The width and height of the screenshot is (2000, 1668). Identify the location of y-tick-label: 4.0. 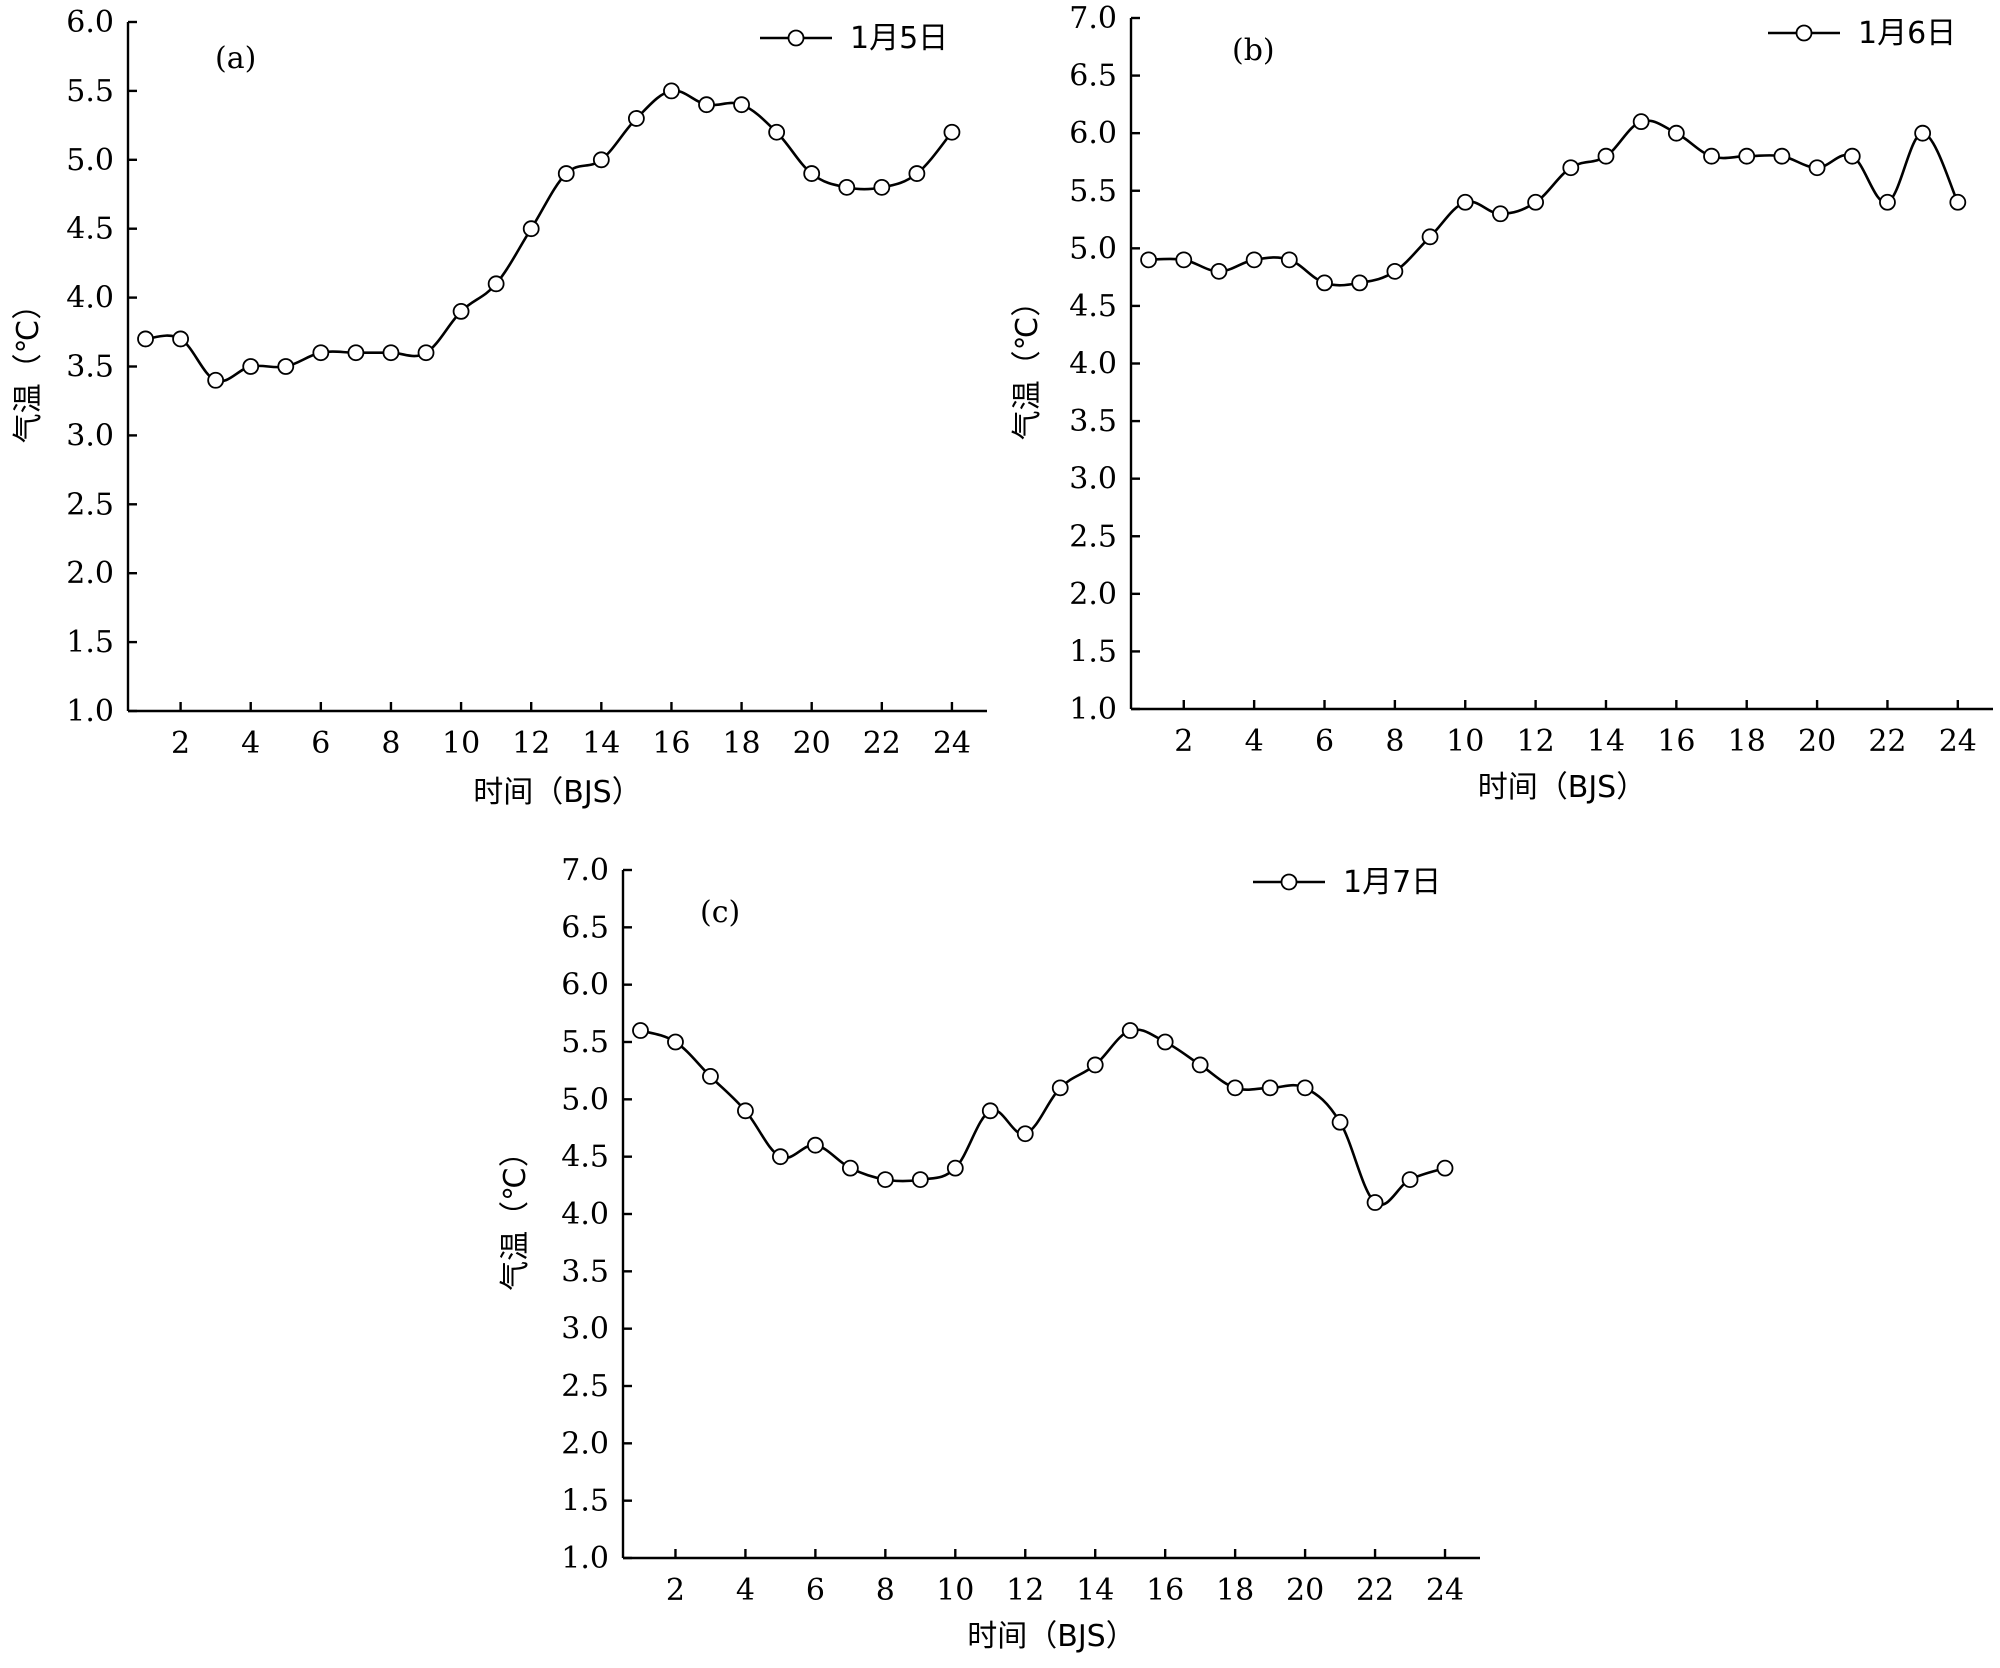
(585, 1214).